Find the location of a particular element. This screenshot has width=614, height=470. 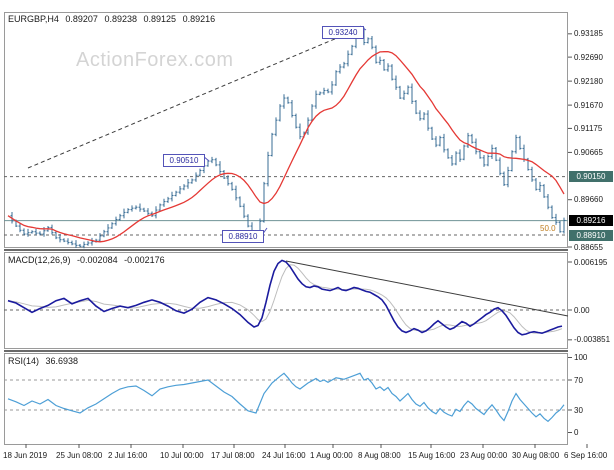

time-axis-label: 18 Jun 2019 is located at coordinates (25, 455).